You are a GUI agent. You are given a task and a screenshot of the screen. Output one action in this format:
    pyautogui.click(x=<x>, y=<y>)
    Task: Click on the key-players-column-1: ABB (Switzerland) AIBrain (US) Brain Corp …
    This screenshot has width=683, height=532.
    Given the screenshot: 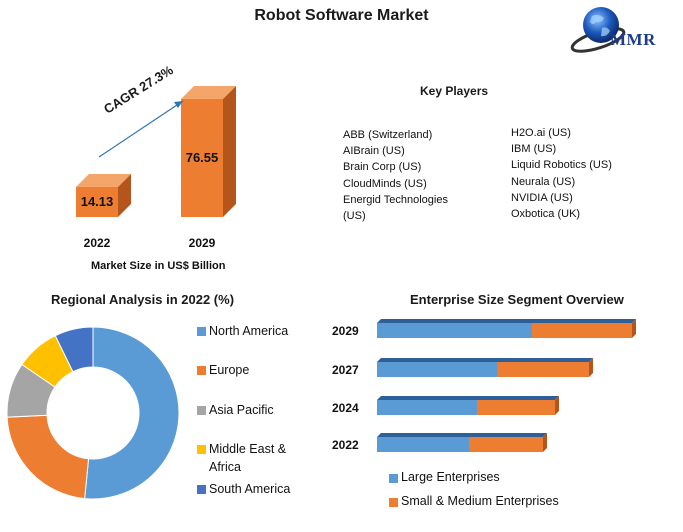 What is the action you would take?
    pyautogui.click(x=408, y=175)
    